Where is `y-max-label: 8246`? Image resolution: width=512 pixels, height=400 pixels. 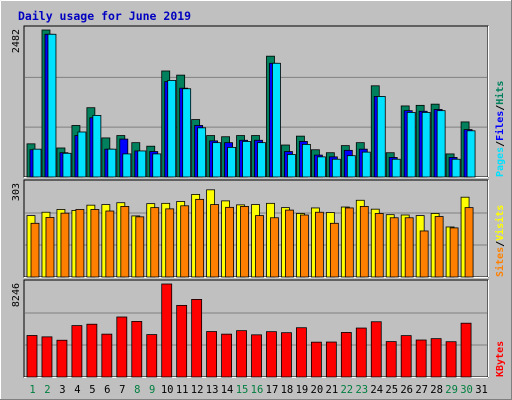
y-max-label: 8246 is located at coordinates (16, 295).